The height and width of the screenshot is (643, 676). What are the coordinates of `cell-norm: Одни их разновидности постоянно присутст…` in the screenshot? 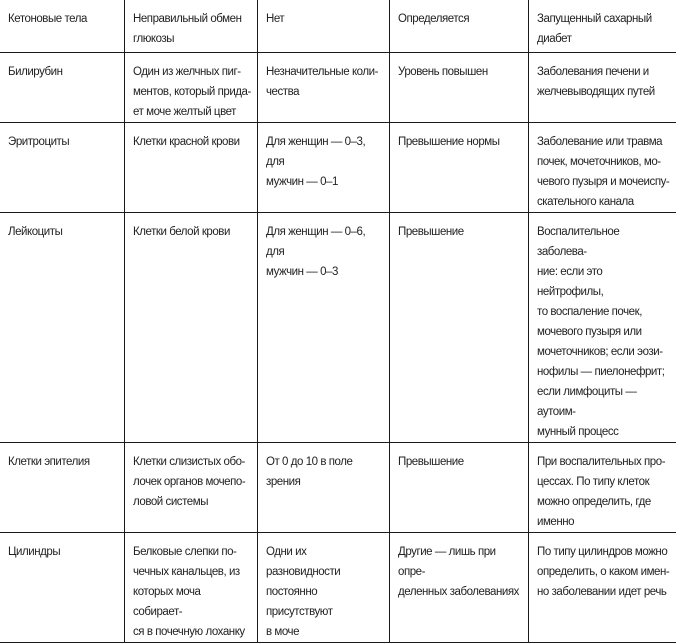 It's located at (324, 588).